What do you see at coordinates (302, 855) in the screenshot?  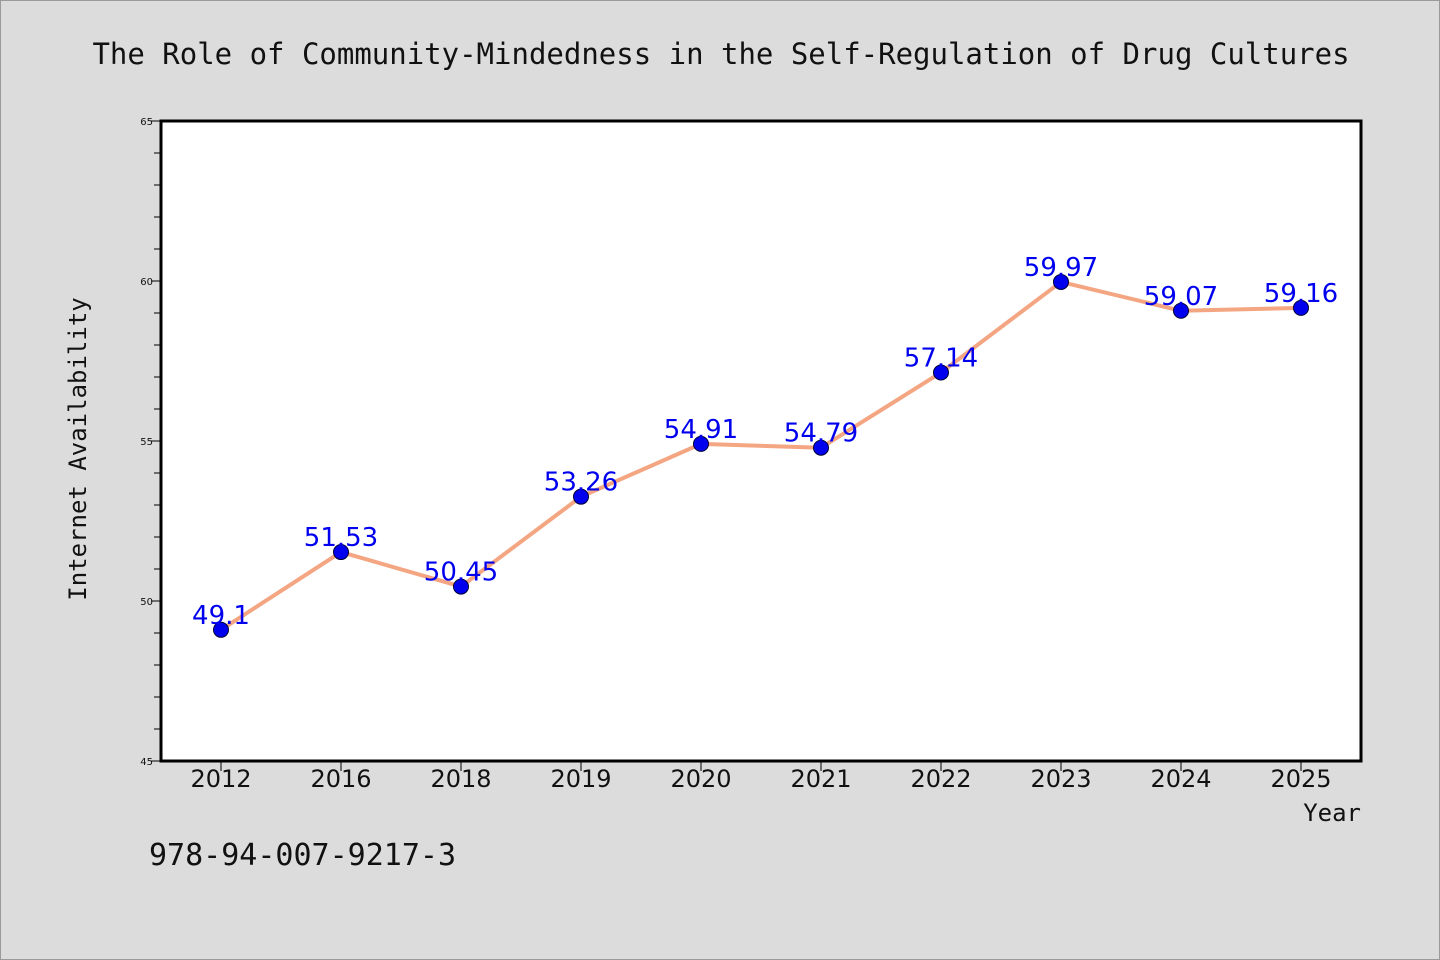 I see `isbn-text: 978-94-007-9217-3` at bounding box center [302, 855].